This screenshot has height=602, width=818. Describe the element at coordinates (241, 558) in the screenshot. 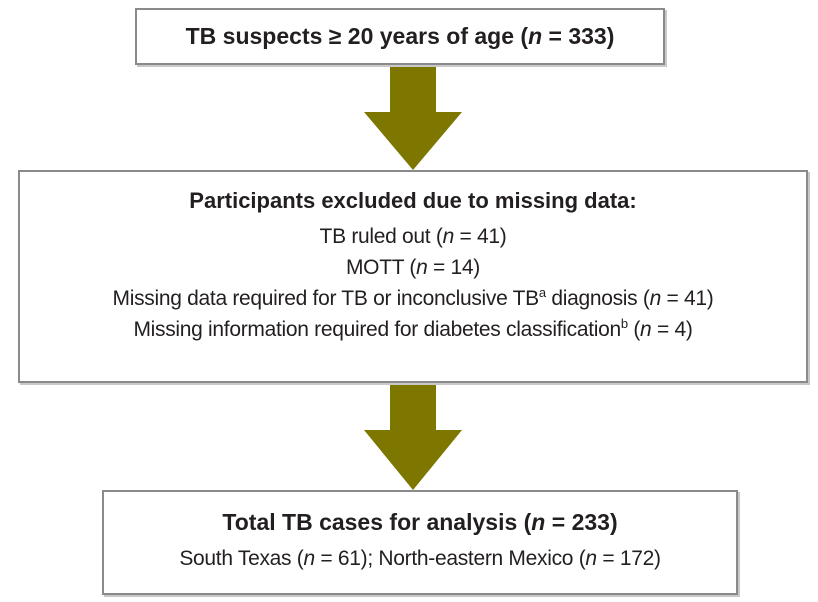

I see `text: South Texas (` at that location.